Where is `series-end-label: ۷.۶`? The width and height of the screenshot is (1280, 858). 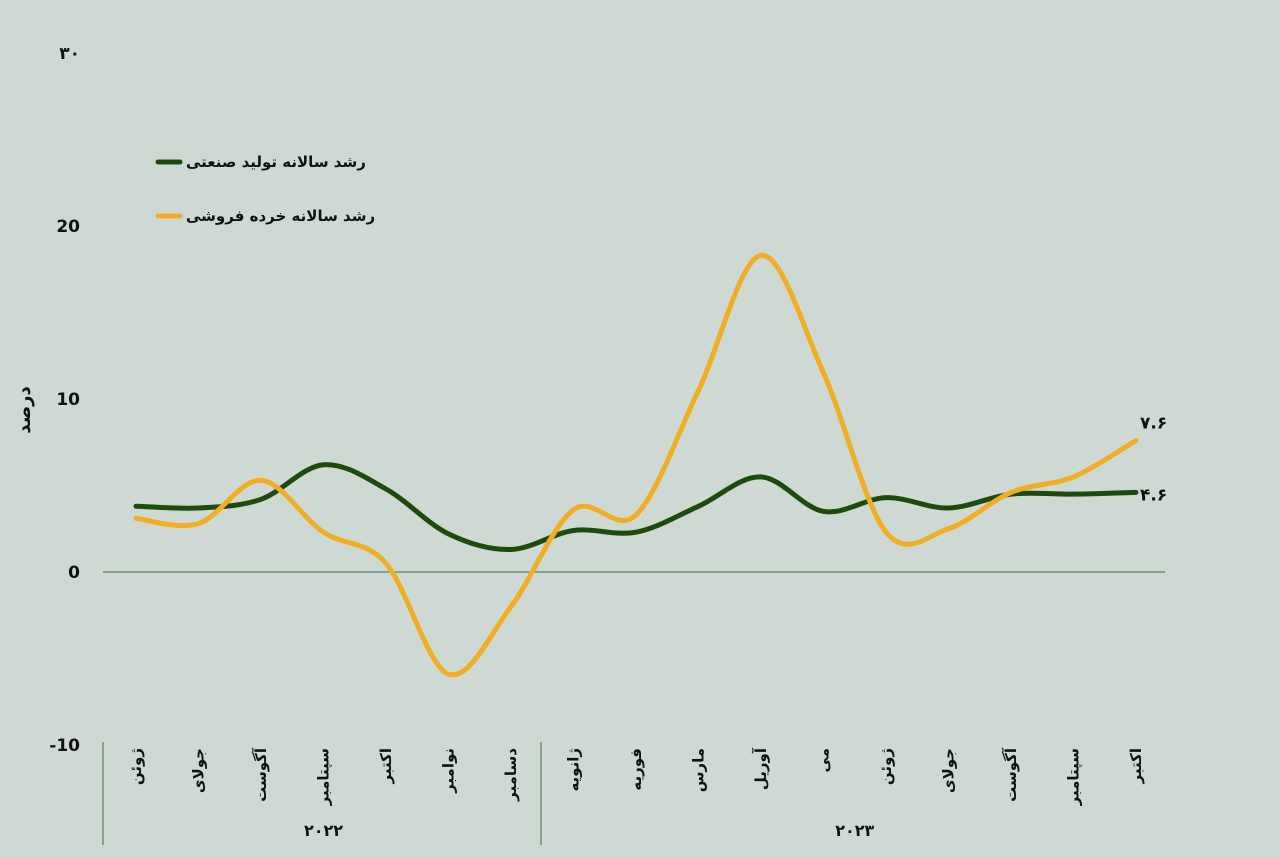 series-end-label: ۷.۶ is located at coordinates (1153, 424).